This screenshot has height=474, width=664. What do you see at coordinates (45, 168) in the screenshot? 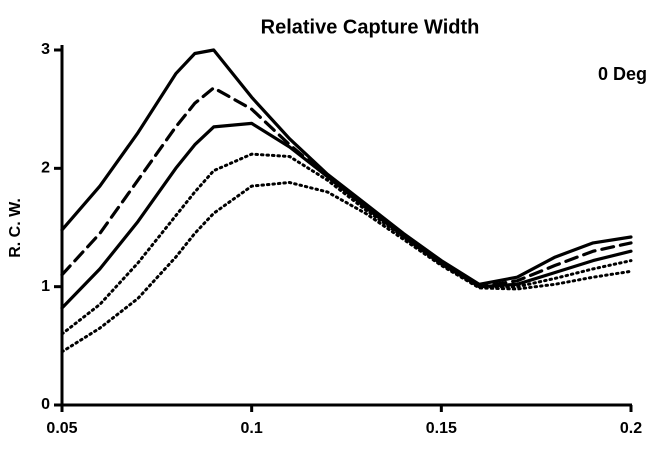
I see `y-tick-label: 2` at bounding box center [45, 168].